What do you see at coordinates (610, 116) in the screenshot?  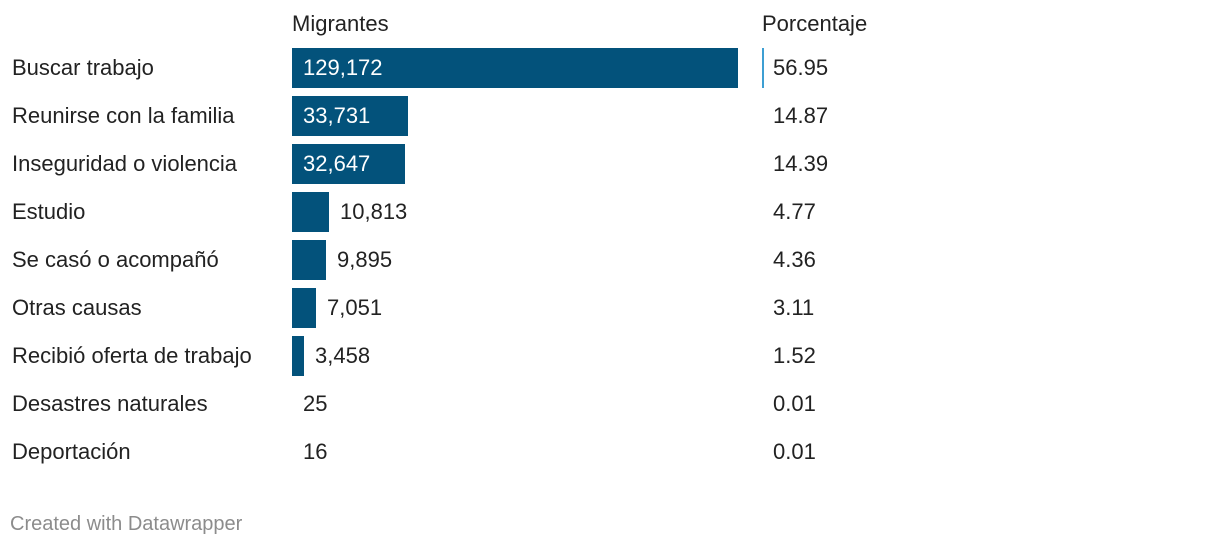 I see `table-row: Reunirse con la familia 33,731 14.87` at bounding box center [610, 116].